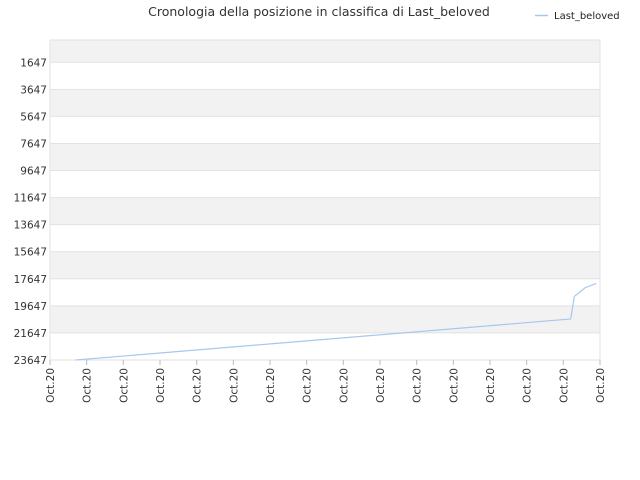 The width and height of the screenshot is (640, 480). I want to click on y-tick-label: 11647, so click(30, 199).